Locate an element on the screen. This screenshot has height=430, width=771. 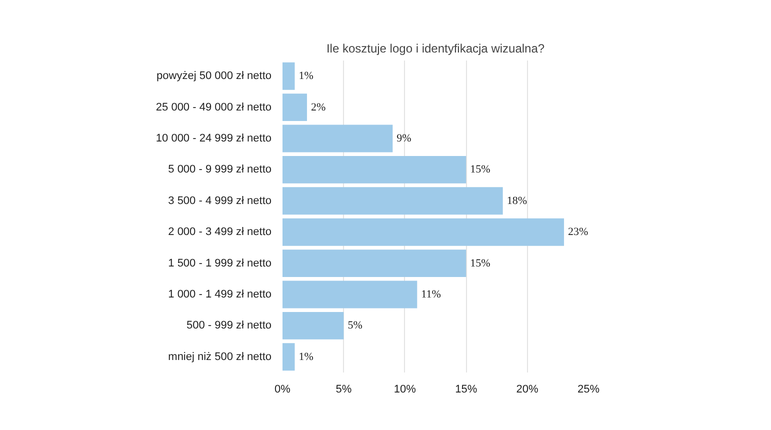
x-tick-label: 10% is located at coordinates (405, 390).